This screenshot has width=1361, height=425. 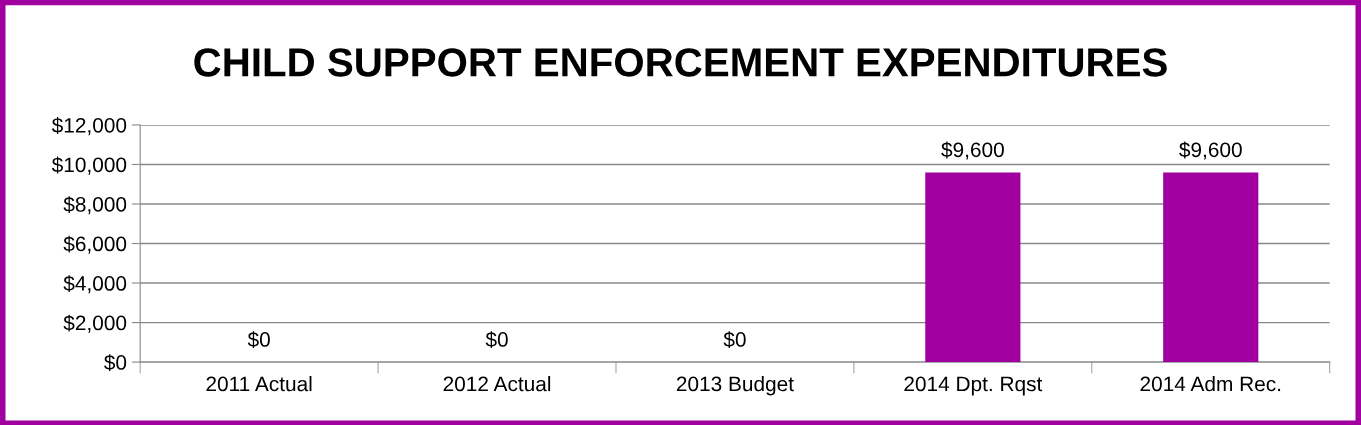 What do you see at coordinates (680, 62) in the screenshot?
I see `chart-title: CHILD SUPPORT ENFORCEMENT EXPENDITURES` at bounding box center [680, 62].